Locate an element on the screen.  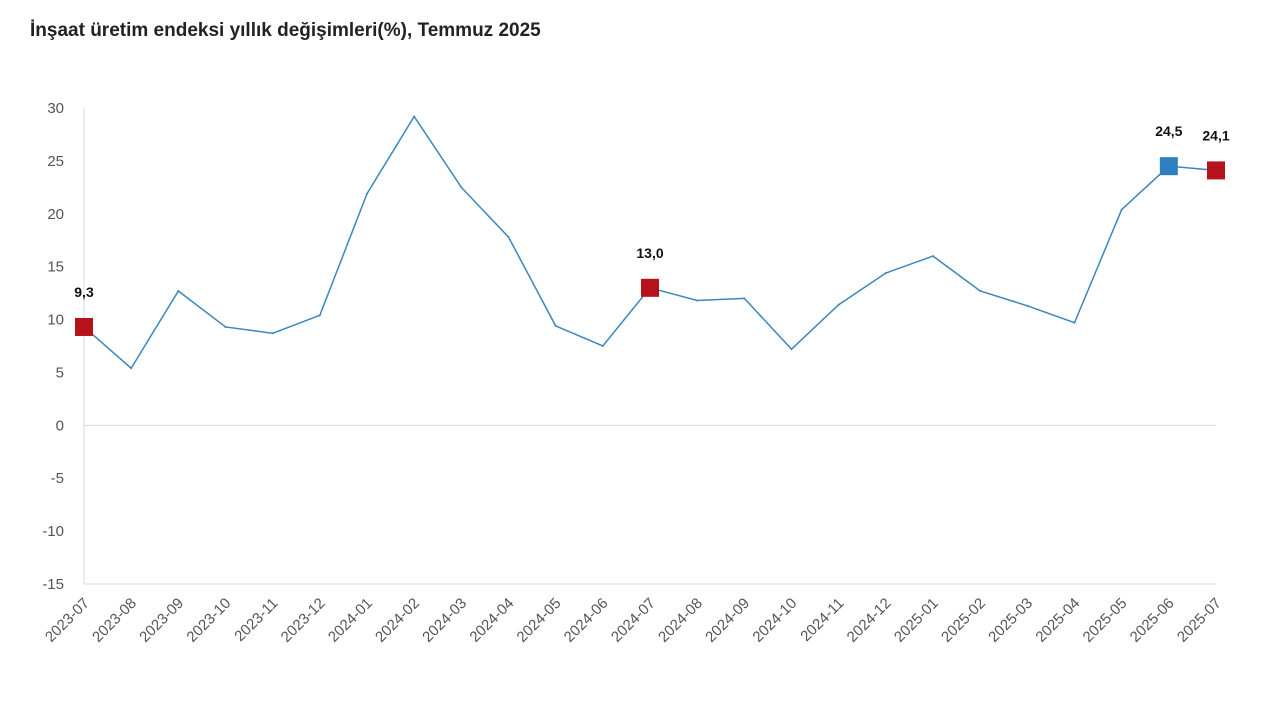
x-tick-label: 2025-06 is located at coordinates (1152, 620).